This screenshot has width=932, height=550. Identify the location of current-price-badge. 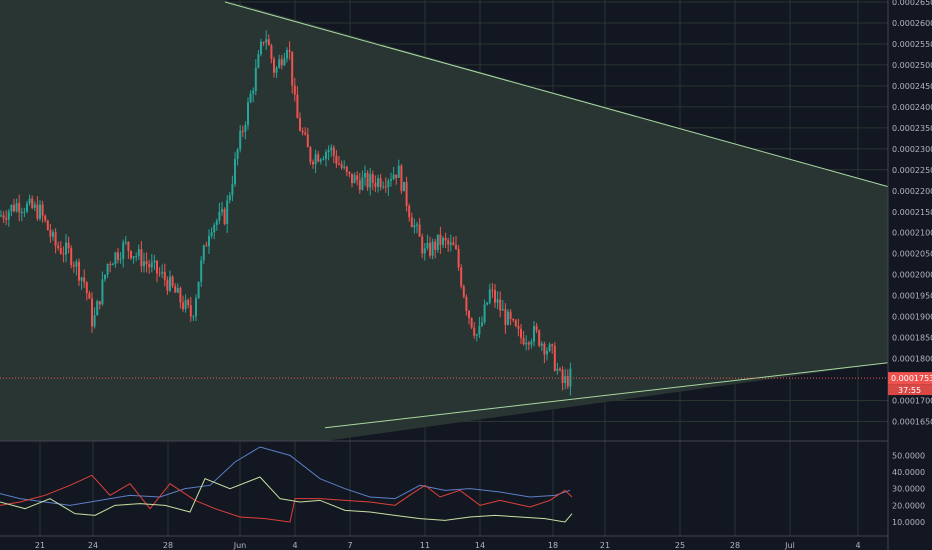
(910, 378).